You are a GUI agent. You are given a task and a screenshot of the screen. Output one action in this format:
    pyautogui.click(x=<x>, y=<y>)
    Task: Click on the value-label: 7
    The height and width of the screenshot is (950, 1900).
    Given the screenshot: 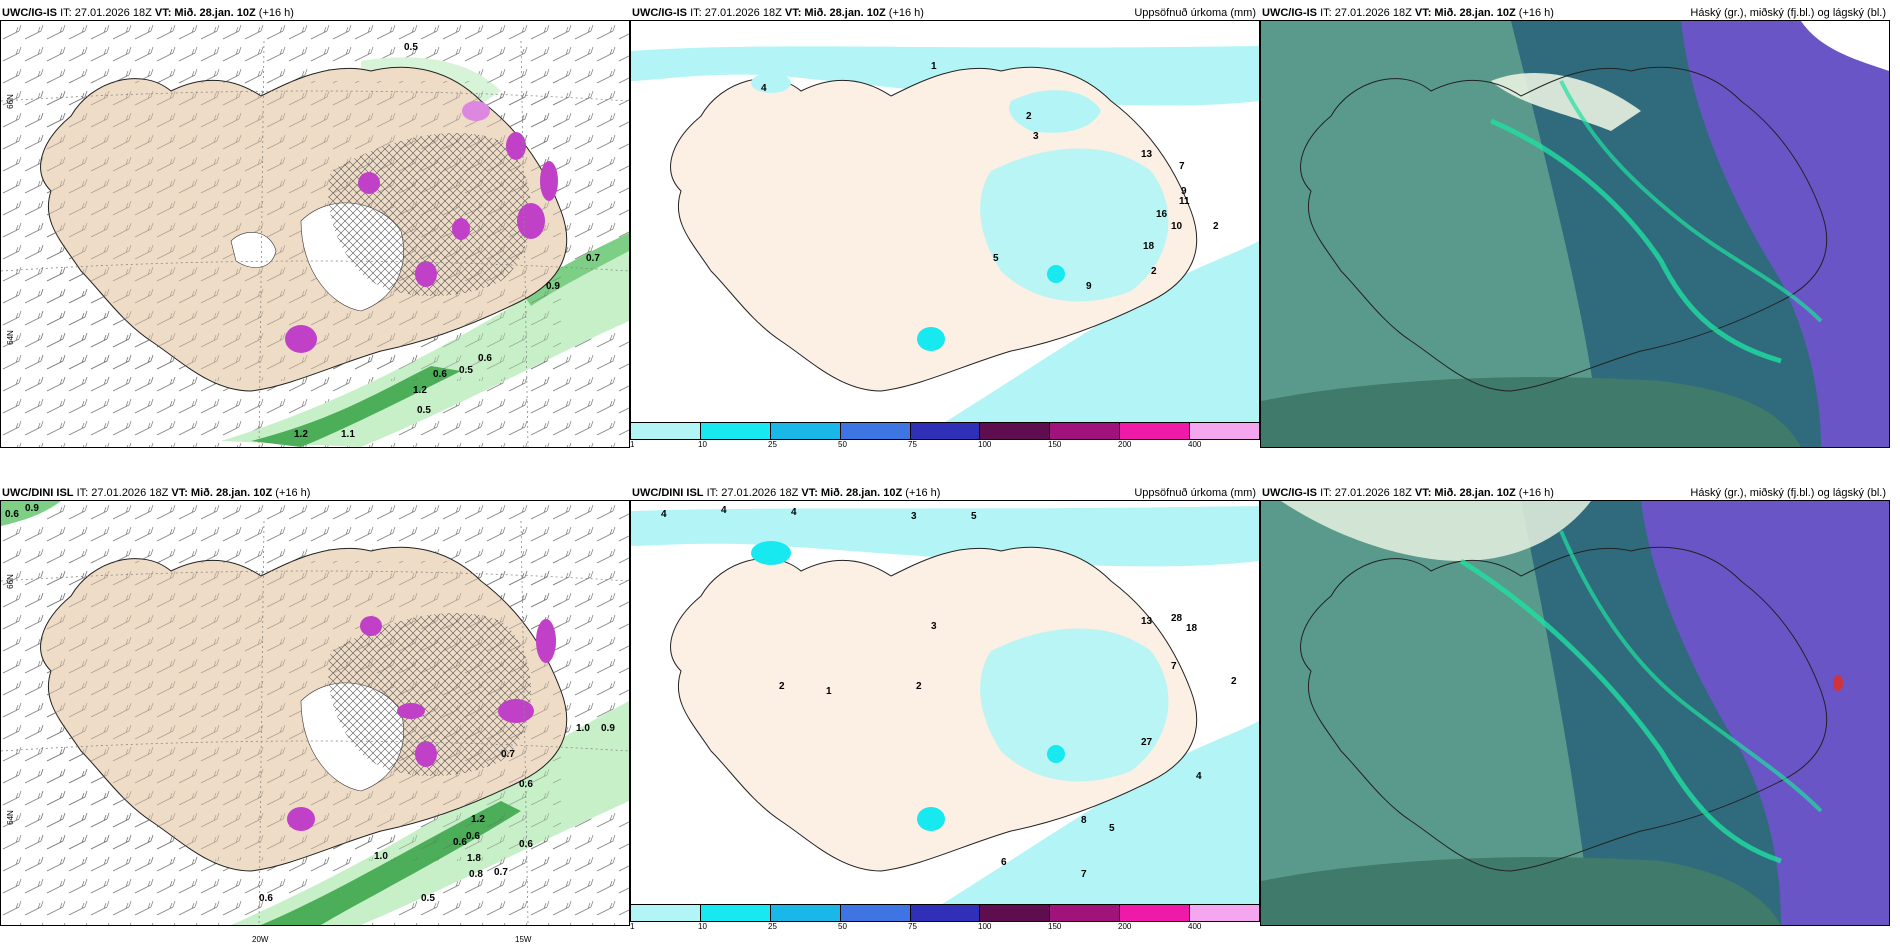 What is the action you would take?
    pyautogui.click(x=1182, y=166)
    